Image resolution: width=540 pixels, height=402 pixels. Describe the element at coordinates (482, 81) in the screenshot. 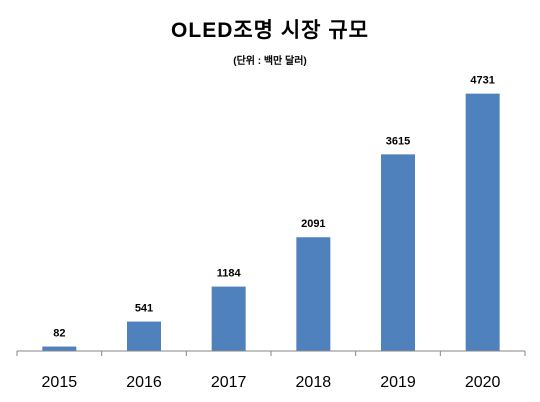

I see `value-label-2020: 4731` at that location.